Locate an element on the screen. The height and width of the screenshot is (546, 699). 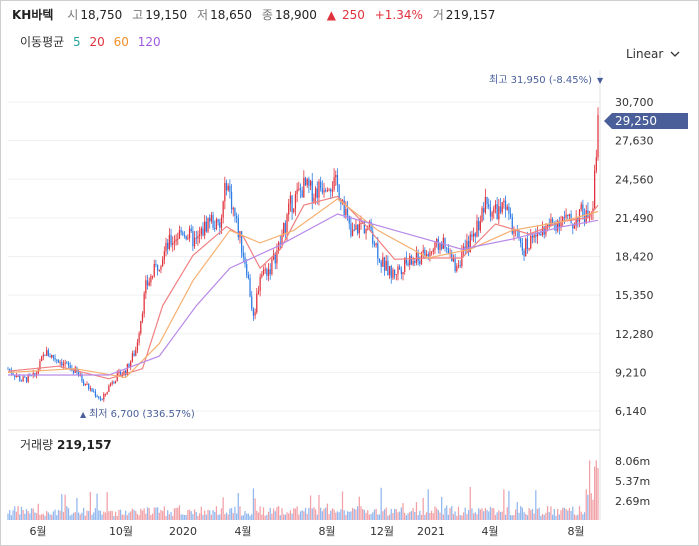
scale-selector: Linear is located at coordinates (653, 54).